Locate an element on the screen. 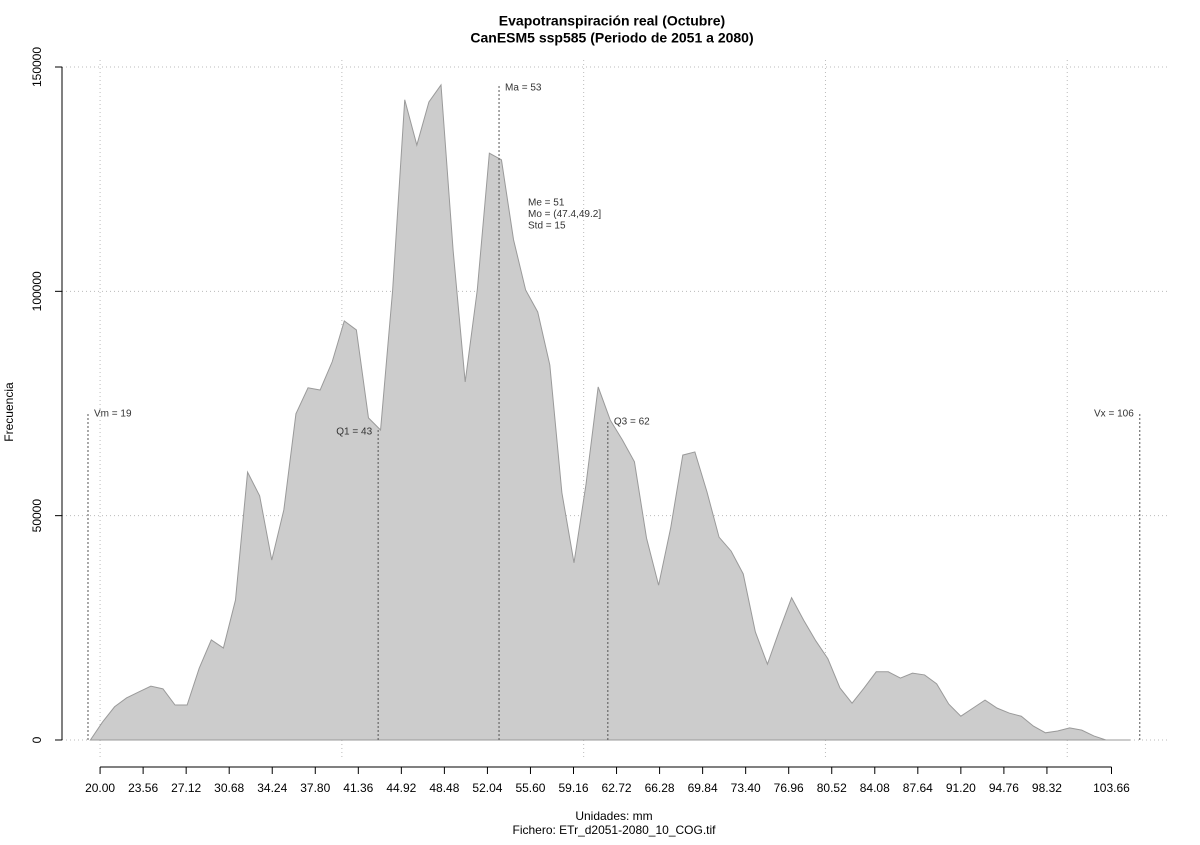  y-tick-label: 150000 is located at coordinates (37, 67).